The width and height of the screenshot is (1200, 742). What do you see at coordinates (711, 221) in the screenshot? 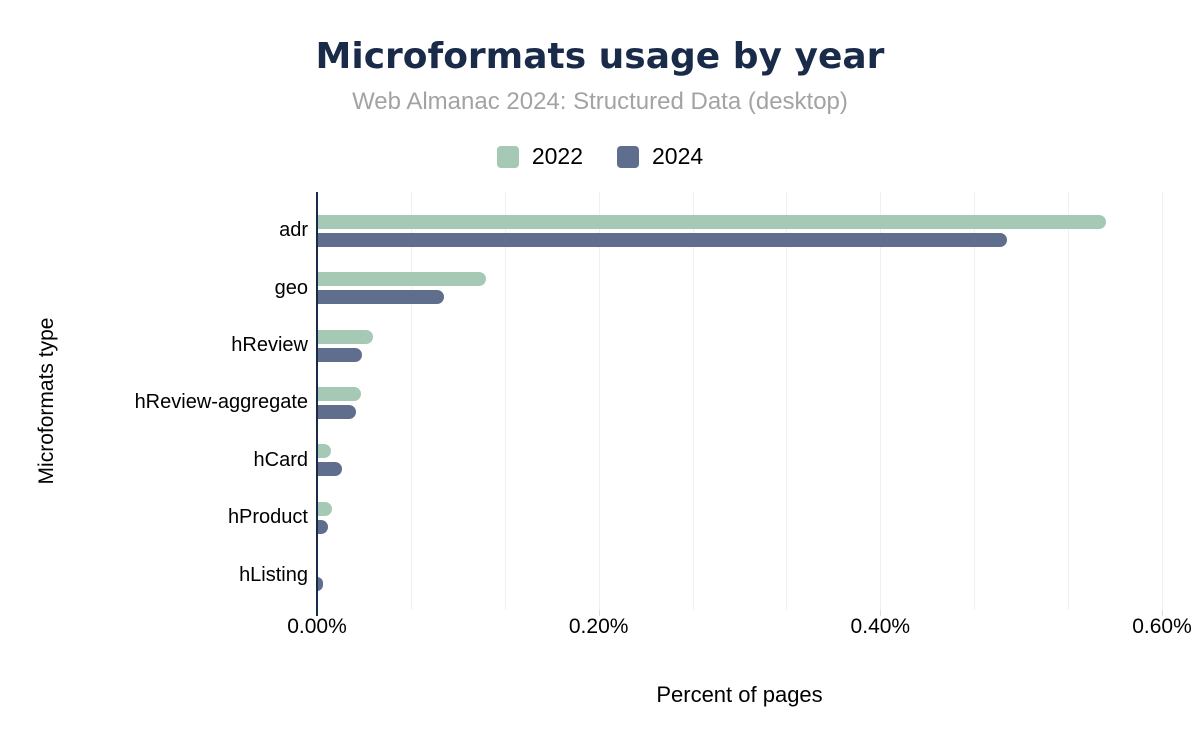
I see `bar-2022-adr` at bounding box center [711, 221].